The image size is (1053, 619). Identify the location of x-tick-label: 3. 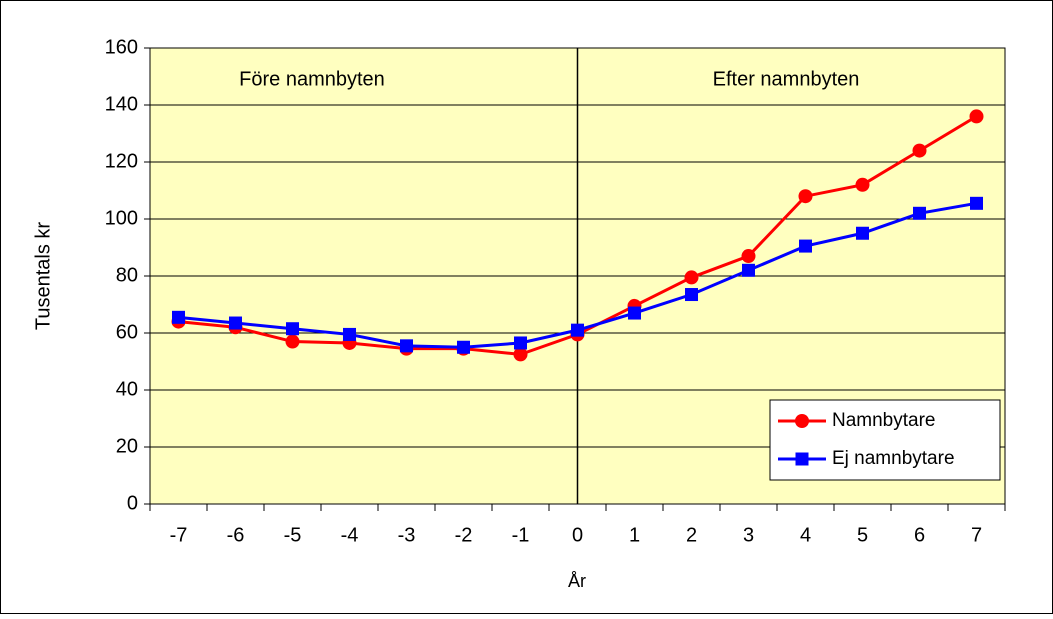
(748, 535).